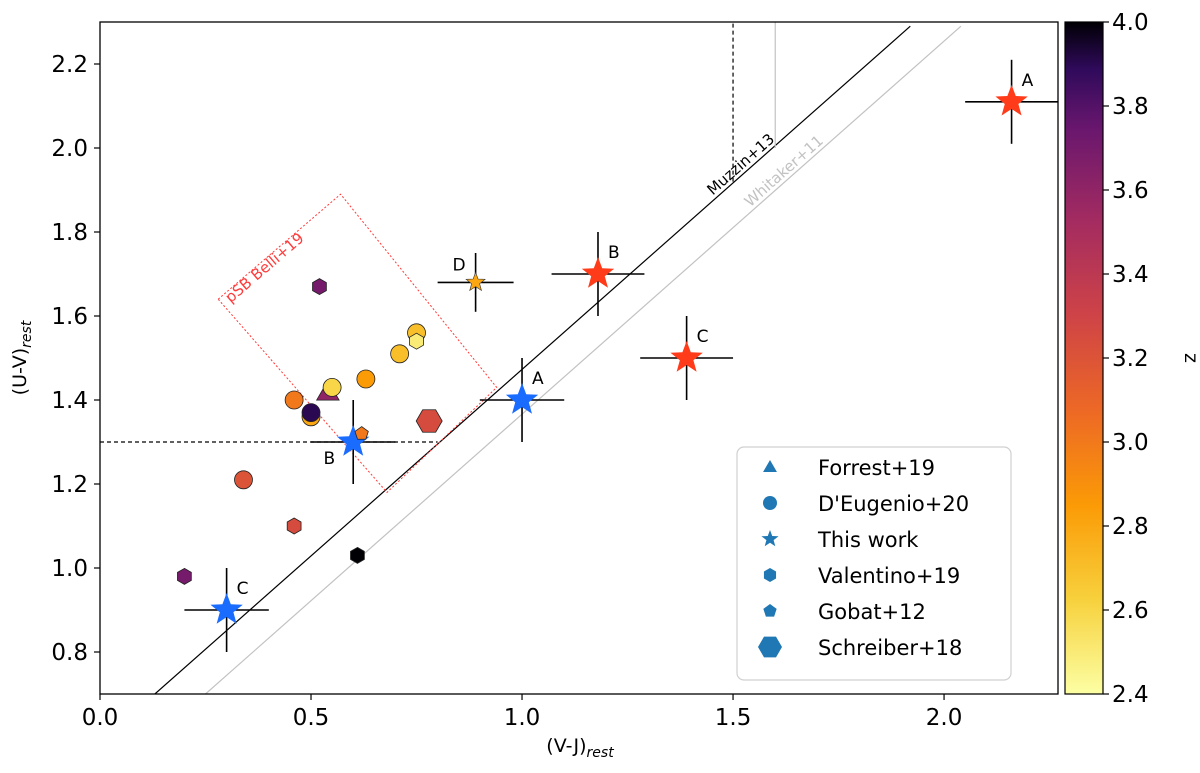  I want to click on x-tick-label: 1.0, so click(522, 718).